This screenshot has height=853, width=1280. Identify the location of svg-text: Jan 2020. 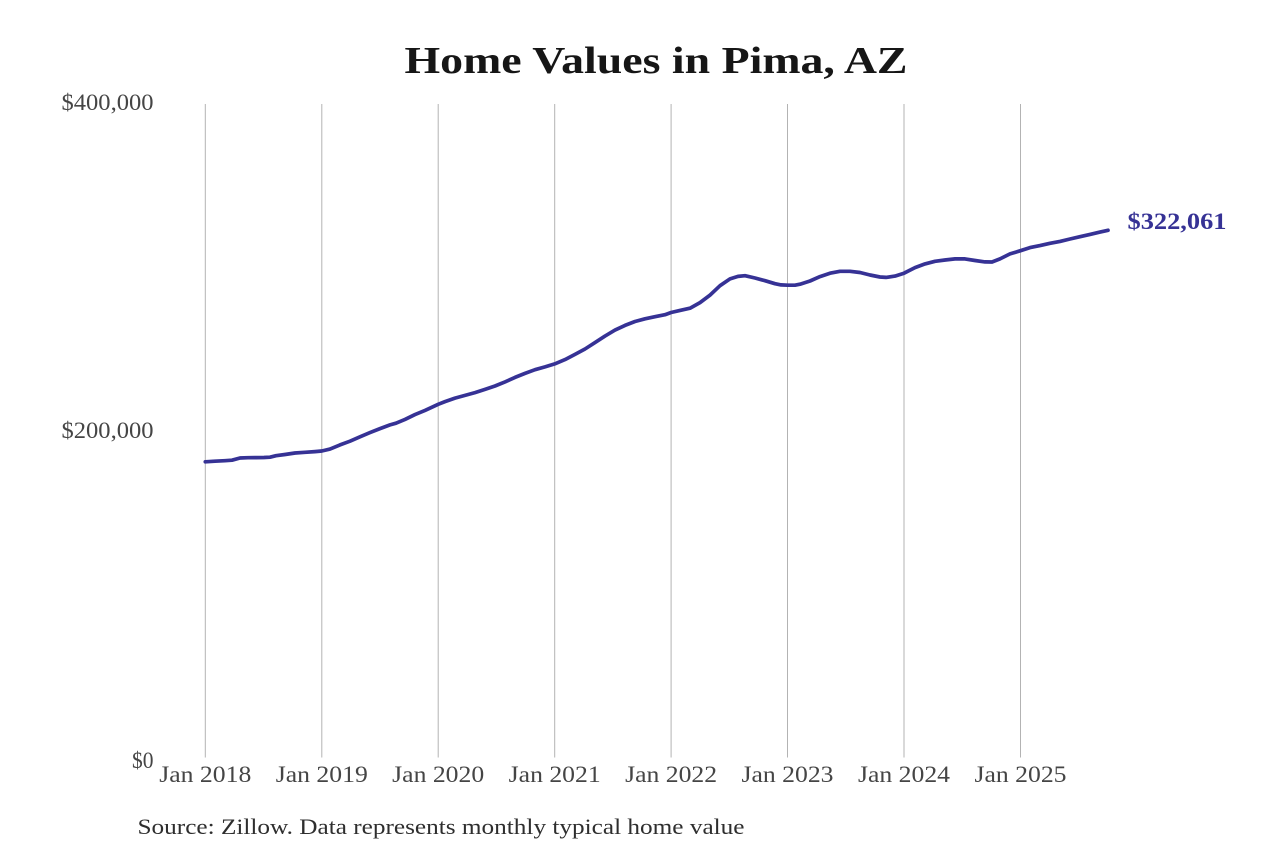
(438, 774).